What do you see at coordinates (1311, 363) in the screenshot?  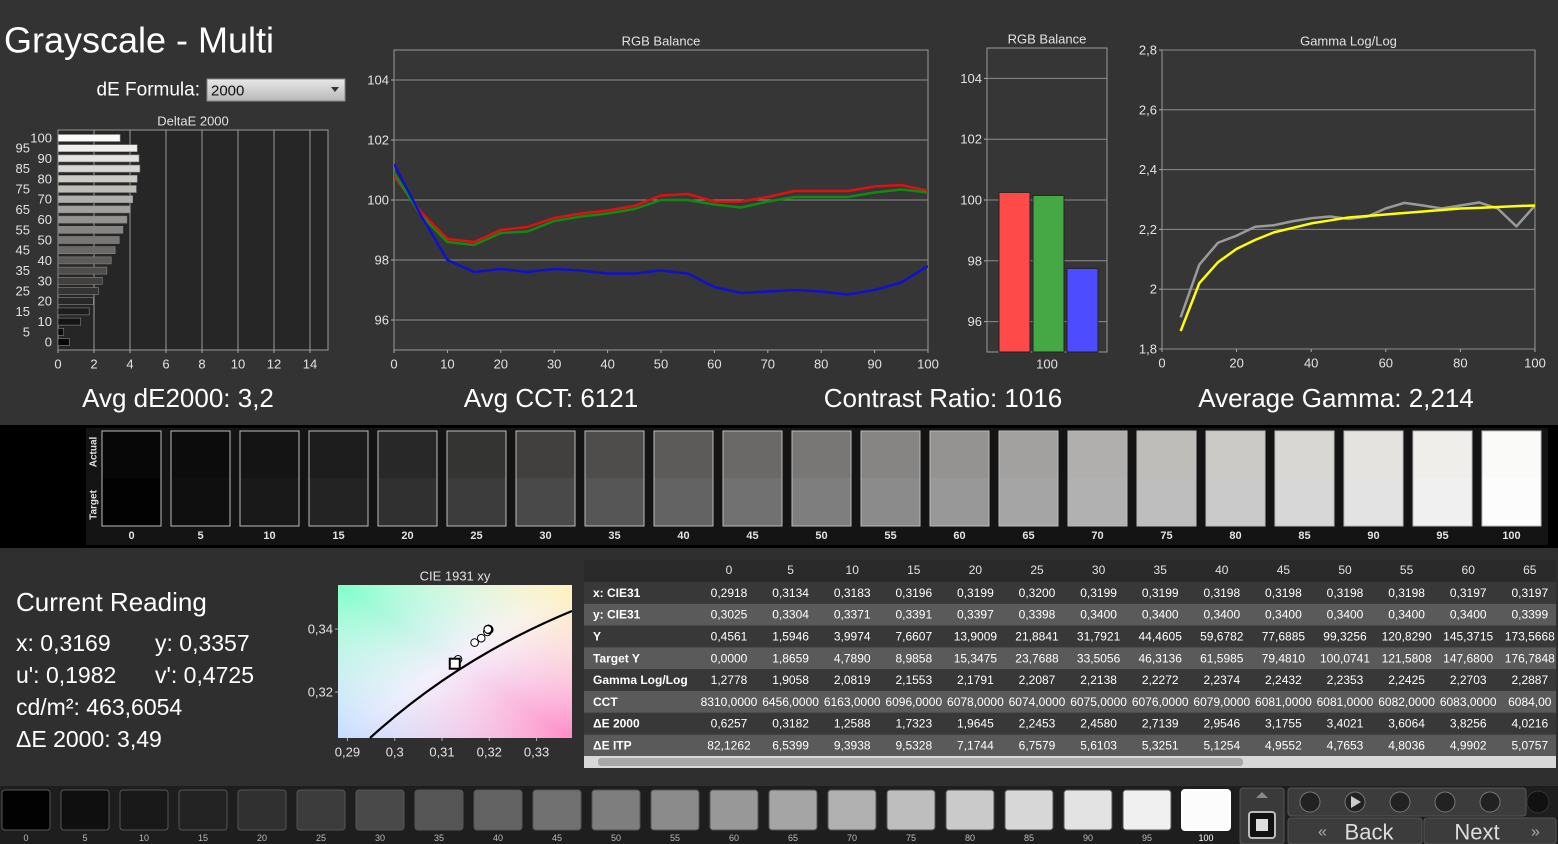 I see `x-tick-label: 40` at bounding box center [1311, 363].